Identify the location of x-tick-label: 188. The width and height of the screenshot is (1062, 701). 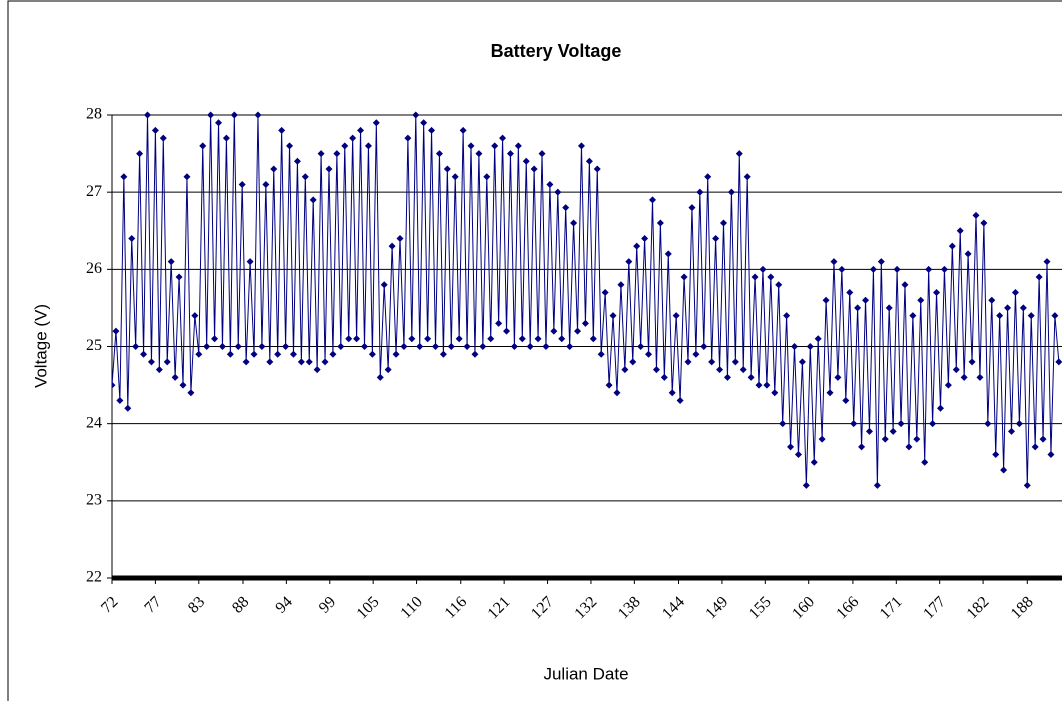
(1022, 607).